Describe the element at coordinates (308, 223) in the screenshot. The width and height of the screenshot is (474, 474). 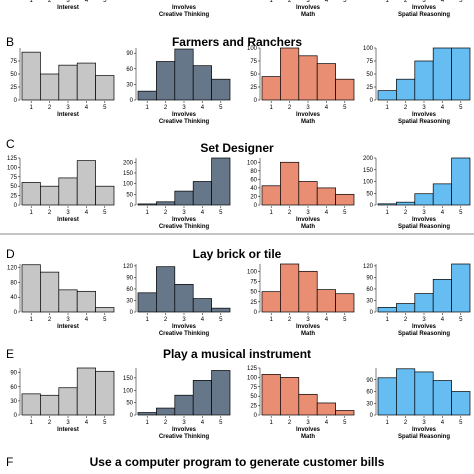
I see `x-axis-label: Involves Math` at that location.